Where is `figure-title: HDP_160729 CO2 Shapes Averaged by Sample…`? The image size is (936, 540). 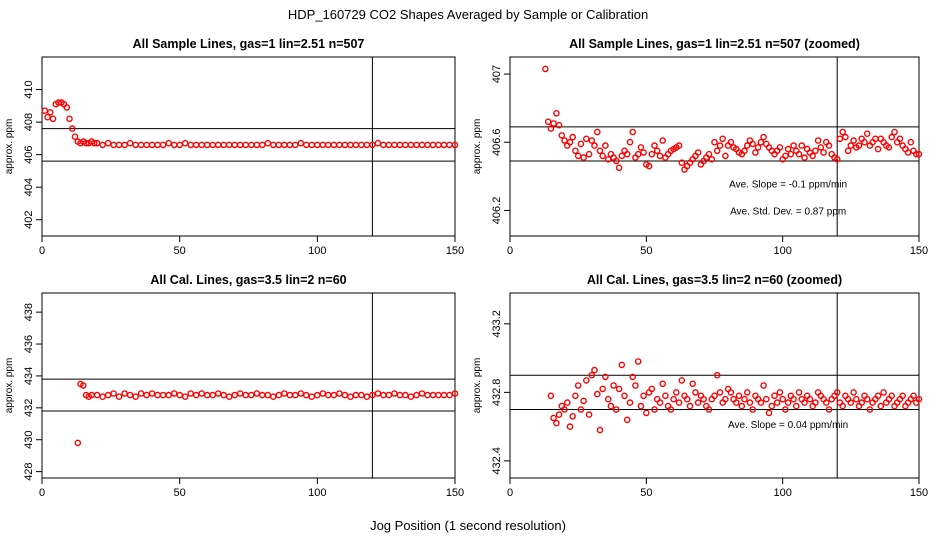
figure-title: HDP_160729 CO2 Shapes Averaged by Sample… is located at coordinates (468, 14).